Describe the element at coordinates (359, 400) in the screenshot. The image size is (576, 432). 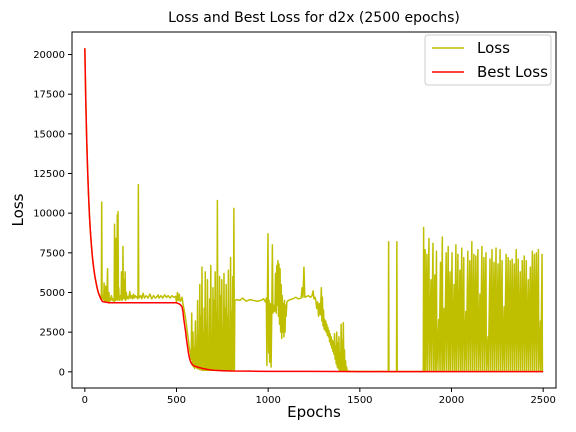
I see `x-tick-label: 1500` at that location.